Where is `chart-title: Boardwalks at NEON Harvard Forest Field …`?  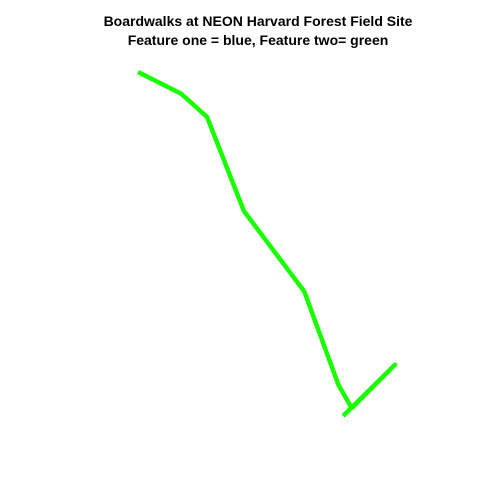
chart-title: Boardwalks at NEON Harvard Forest Field … is located at coordinates (258, 21).